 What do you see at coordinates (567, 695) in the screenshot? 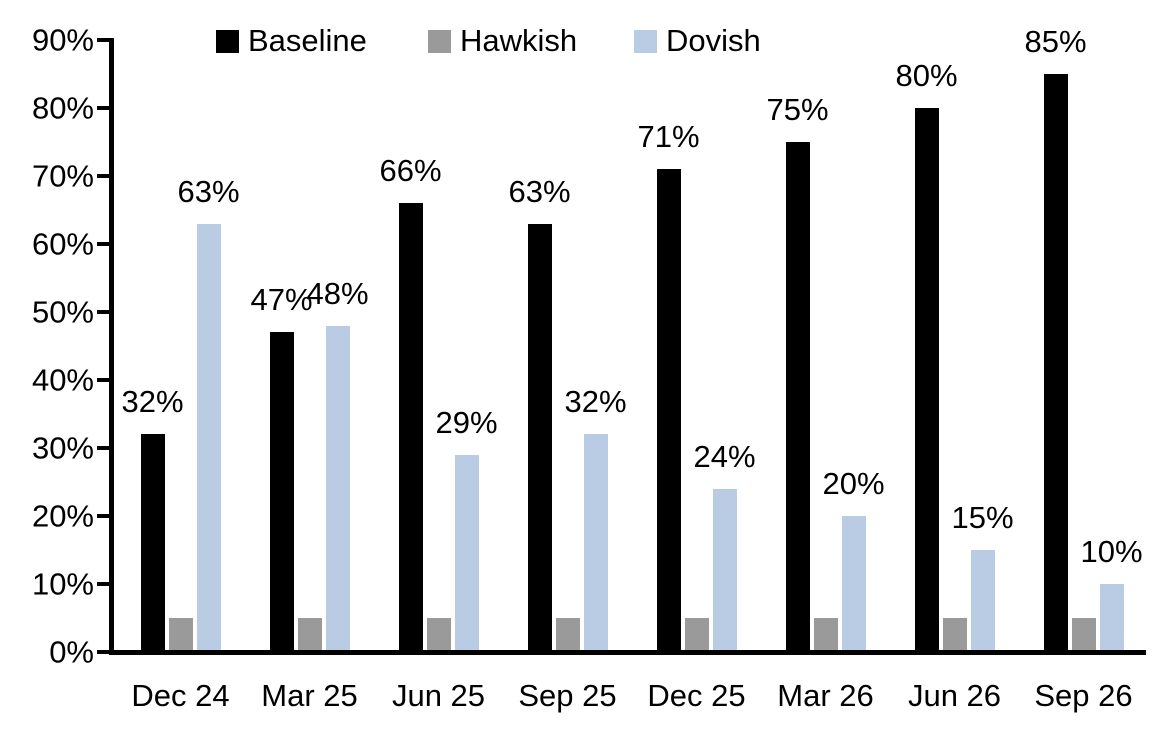
I see `x-tick-label-sep-25: Sep 25` at bounding box center [567, 695].